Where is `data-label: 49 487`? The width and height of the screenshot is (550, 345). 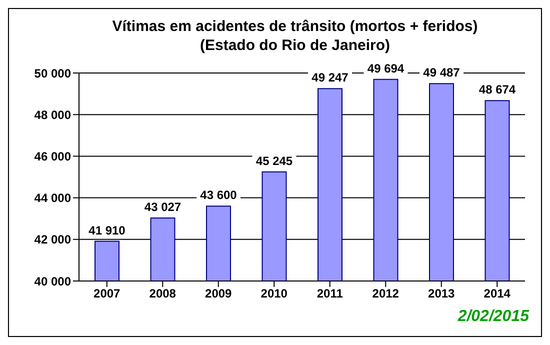
data-label: 49 487 is located at coordinates (441, 73).